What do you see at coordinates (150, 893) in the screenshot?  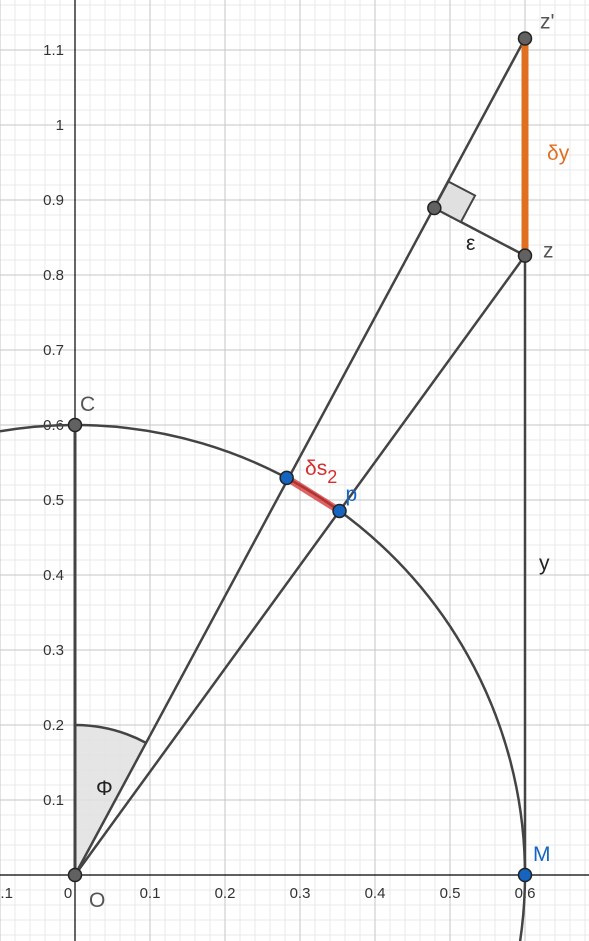 I see `x-tick-label: 0.1` at bounding box center [150, 893].